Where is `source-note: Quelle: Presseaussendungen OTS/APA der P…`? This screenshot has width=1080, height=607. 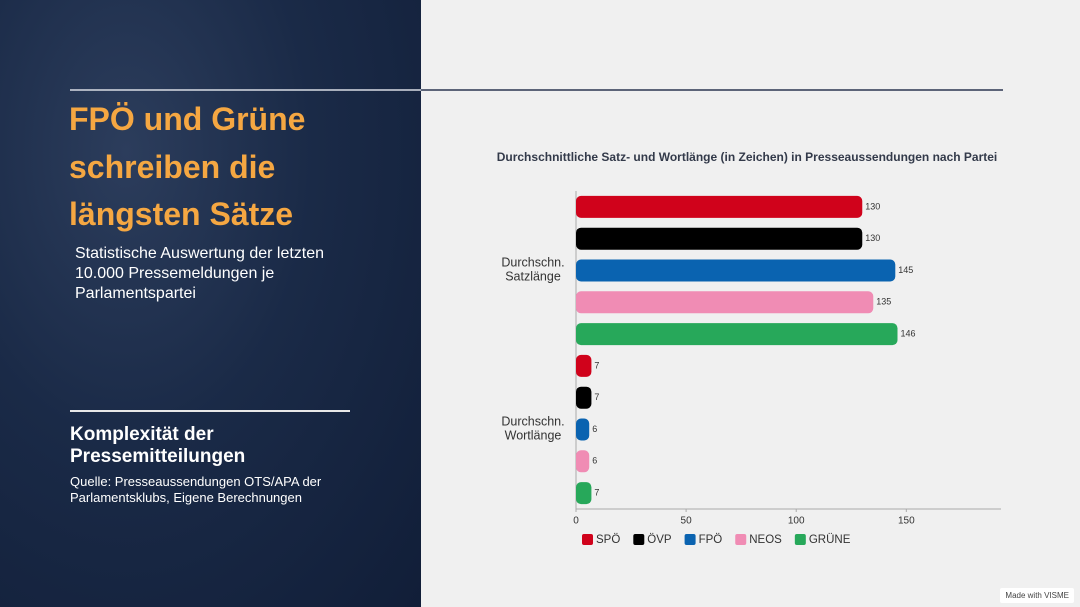 source-note: Quelle: Presseaussendungen OTS/APA der P… is located at coordinates (196, 489).